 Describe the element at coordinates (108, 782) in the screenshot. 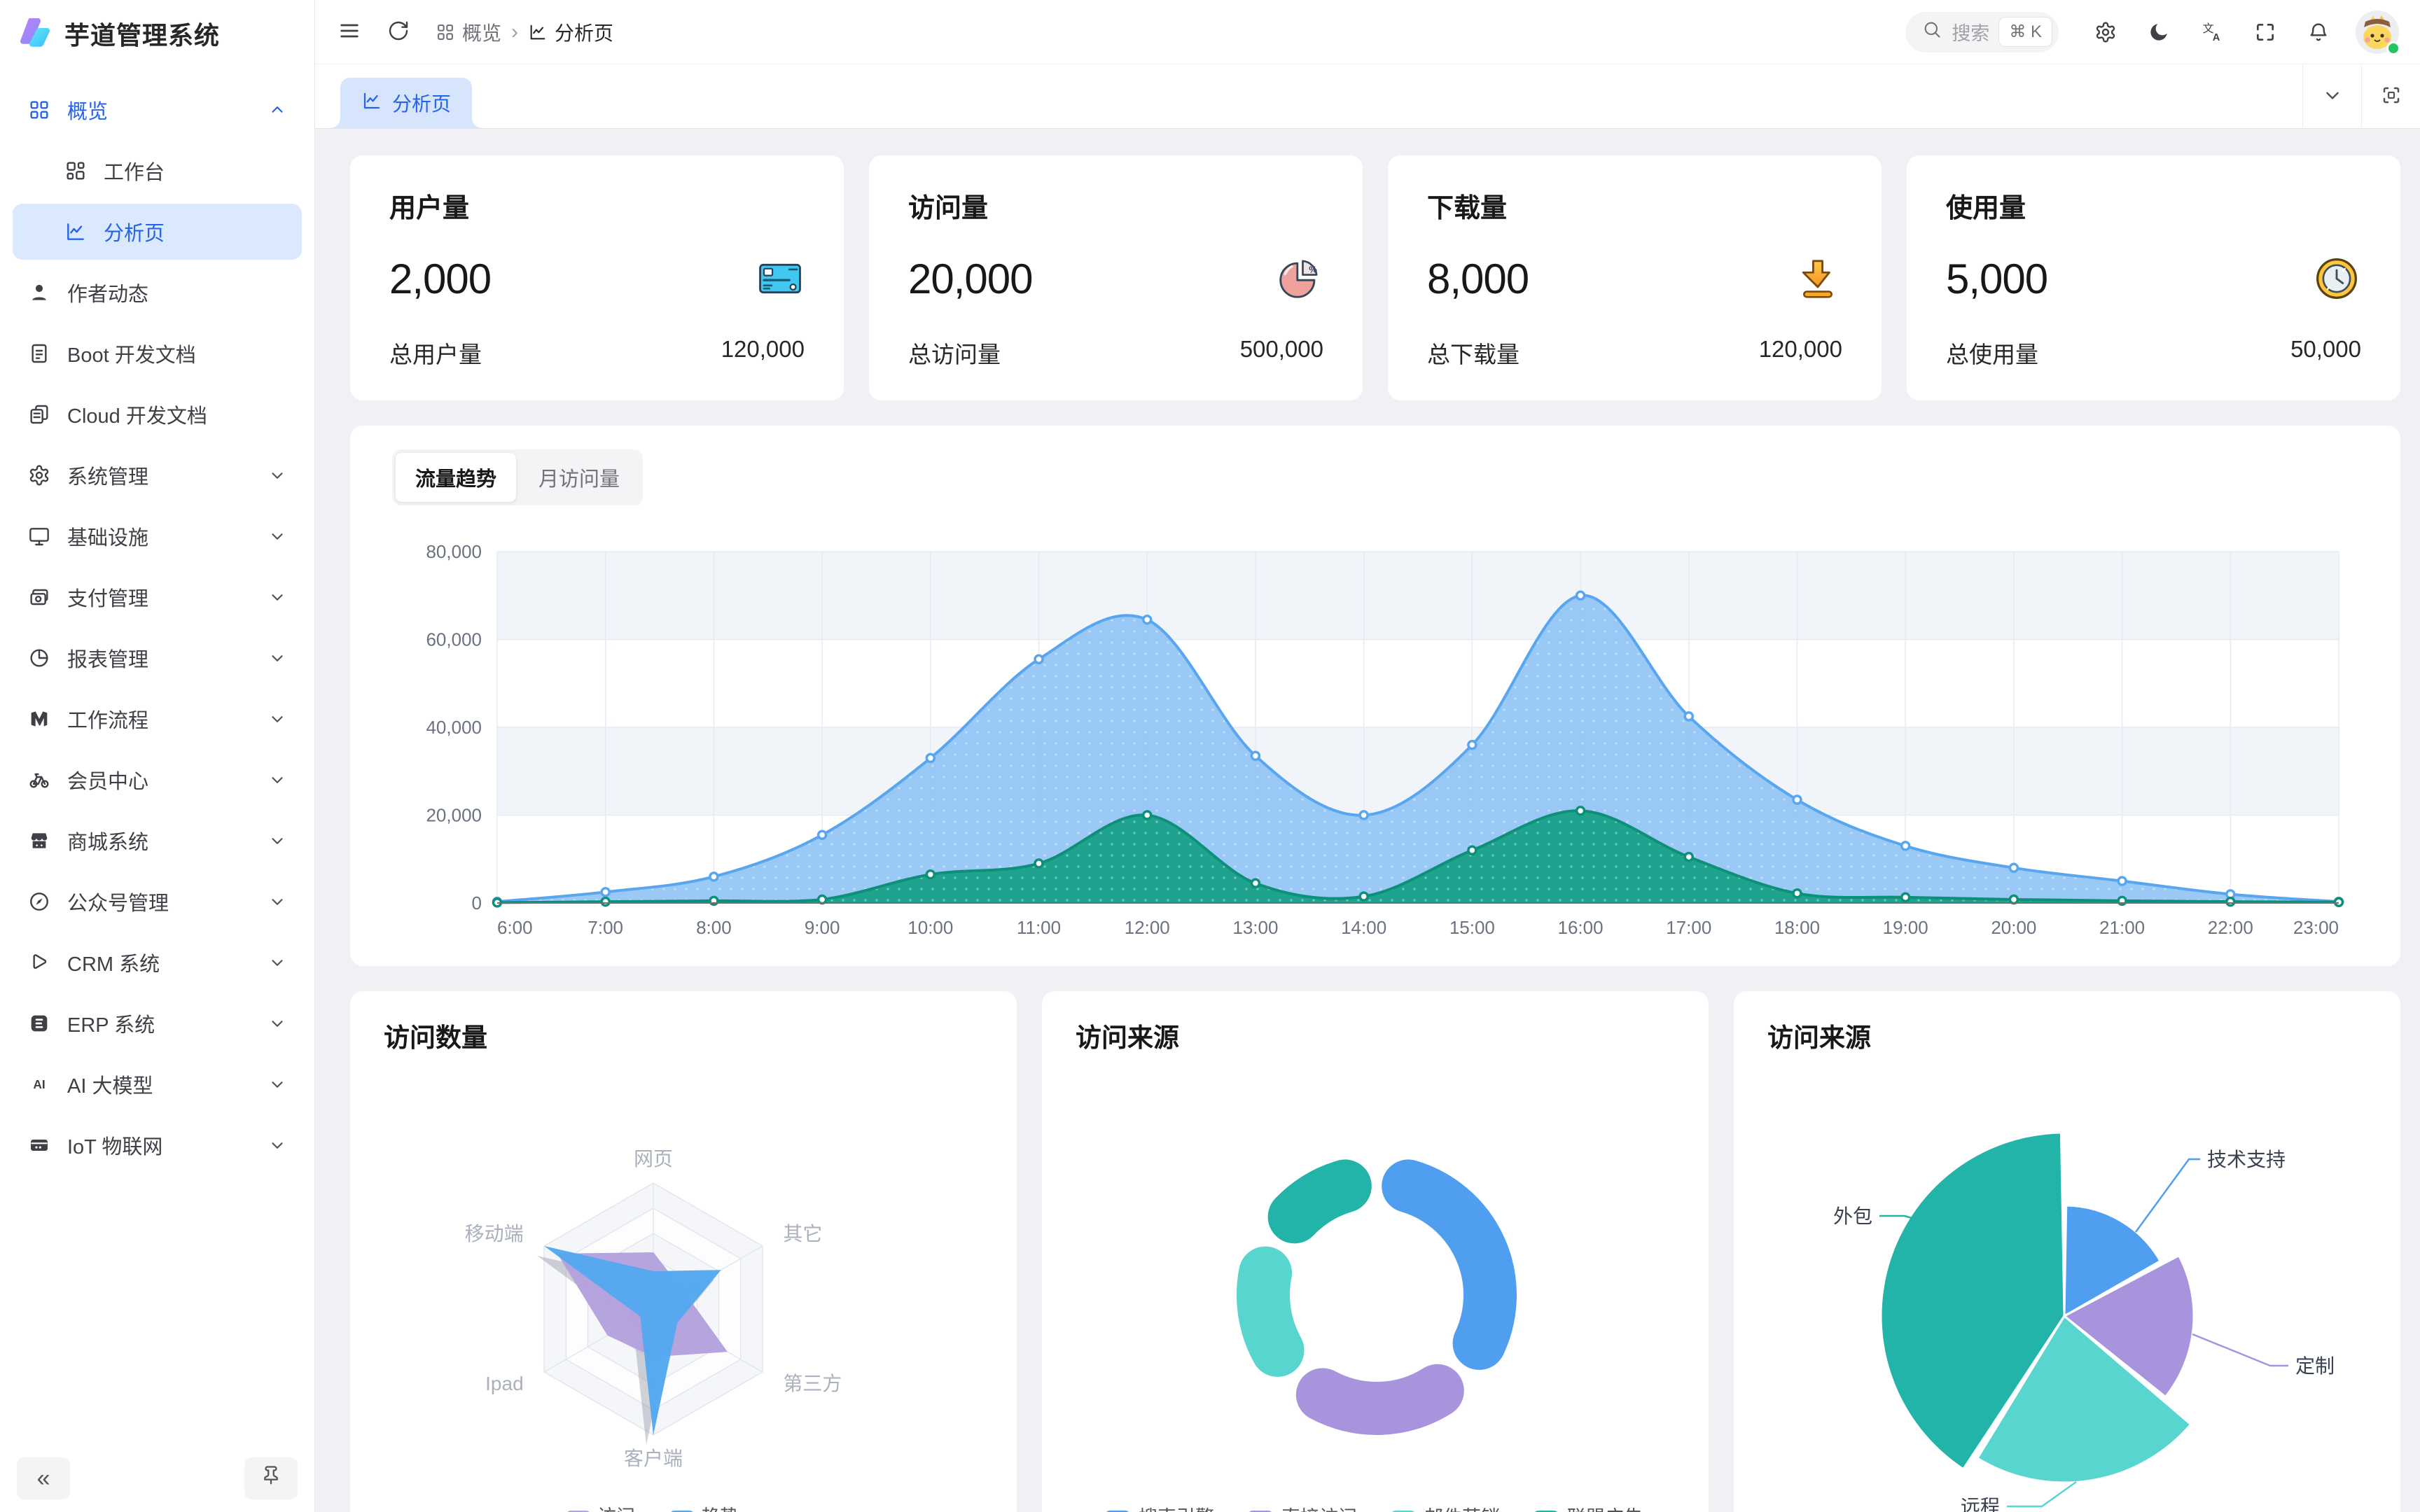

I see `sidebar-item-label: 会员中心` at that location.